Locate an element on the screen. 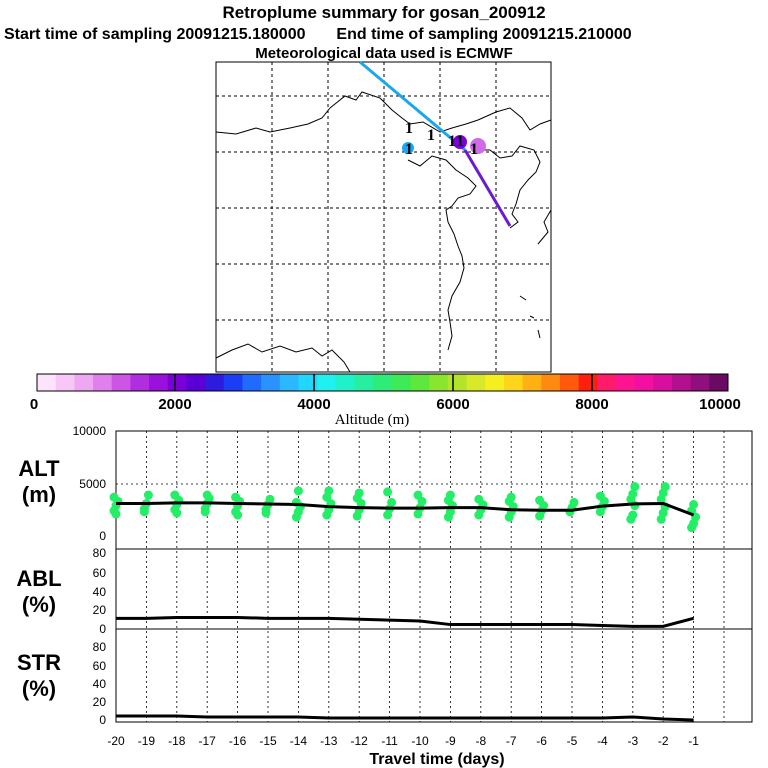 The height and width of the screenshot is (768, 768). abl-label: ABL is located at coordinates (39, 578).